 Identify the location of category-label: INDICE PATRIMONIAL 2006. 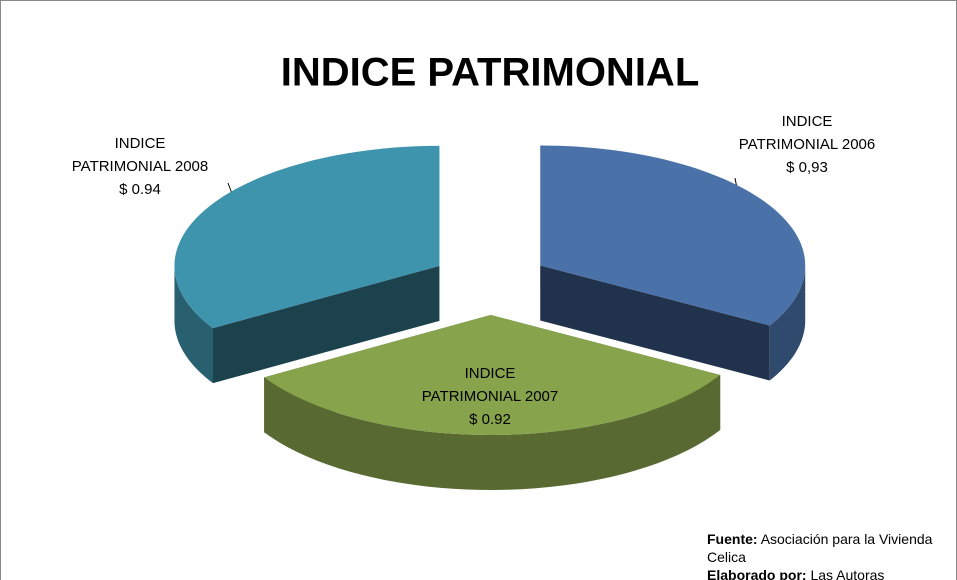
(807, 133).